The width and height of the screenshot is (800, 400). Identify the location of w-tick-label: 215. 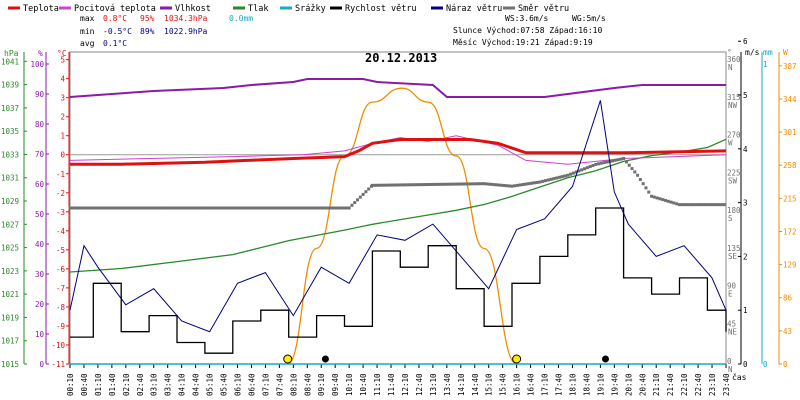
(790, 198).